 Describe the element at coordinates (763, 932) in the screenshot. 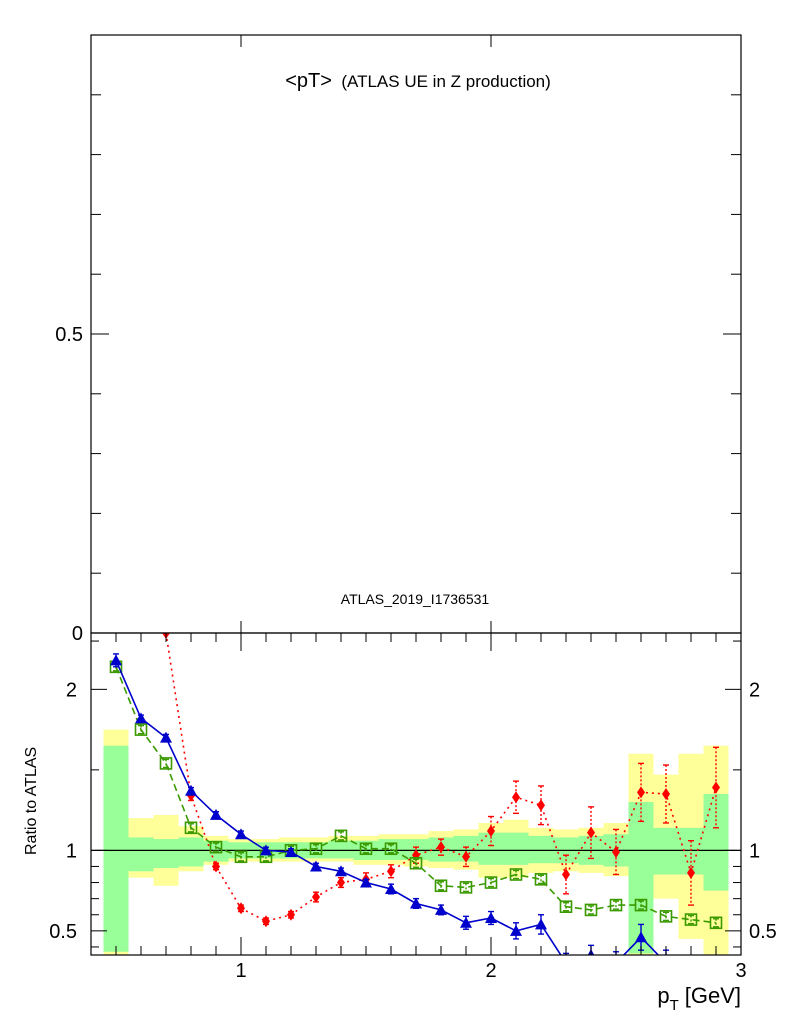

I see `ratio-ytick-label-right: 0.5` at that location.